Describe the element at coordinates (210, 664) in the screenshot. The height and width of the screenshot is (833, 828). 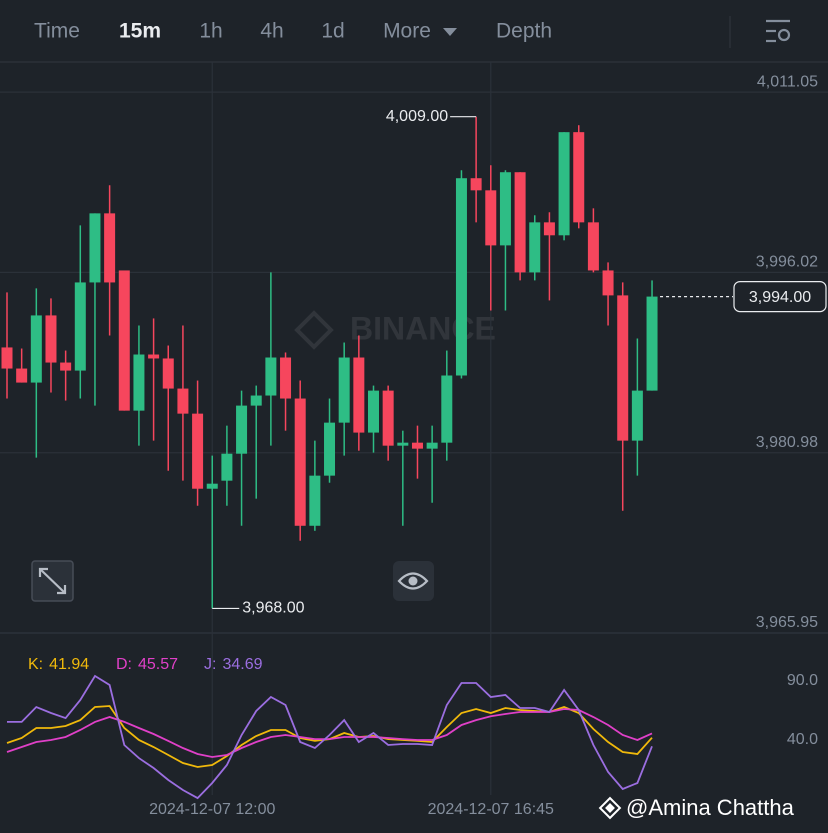
I see `legend-name: J:` at that location.